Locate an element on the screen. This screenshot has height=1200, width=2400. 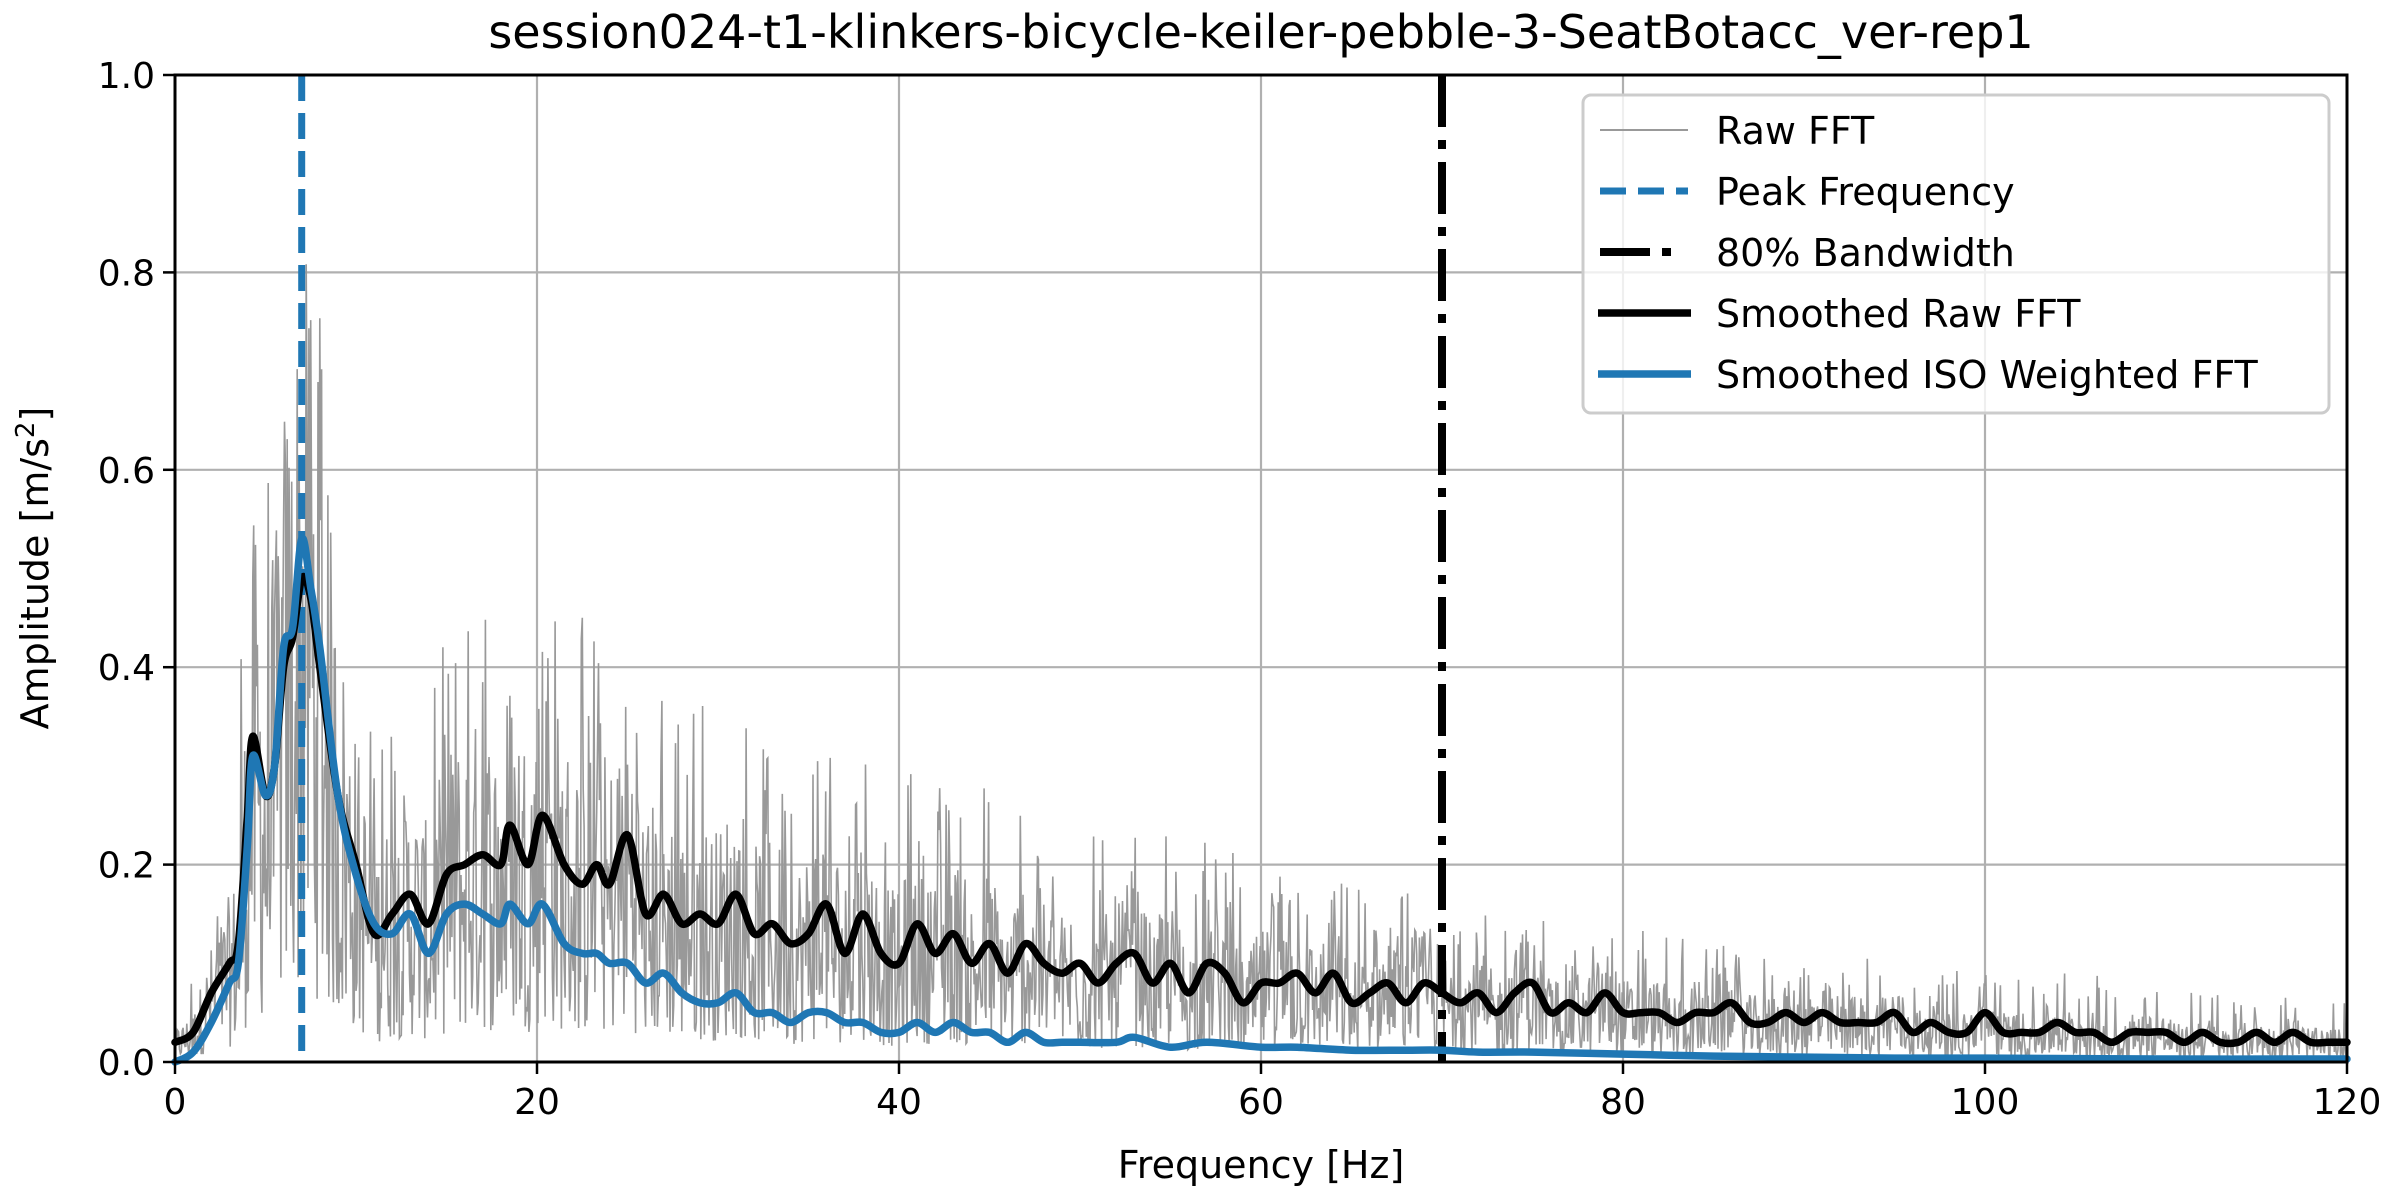
x-axis-ticks: 0 20 40 60 80 100 120 is located at coordinates (1273, 1092).